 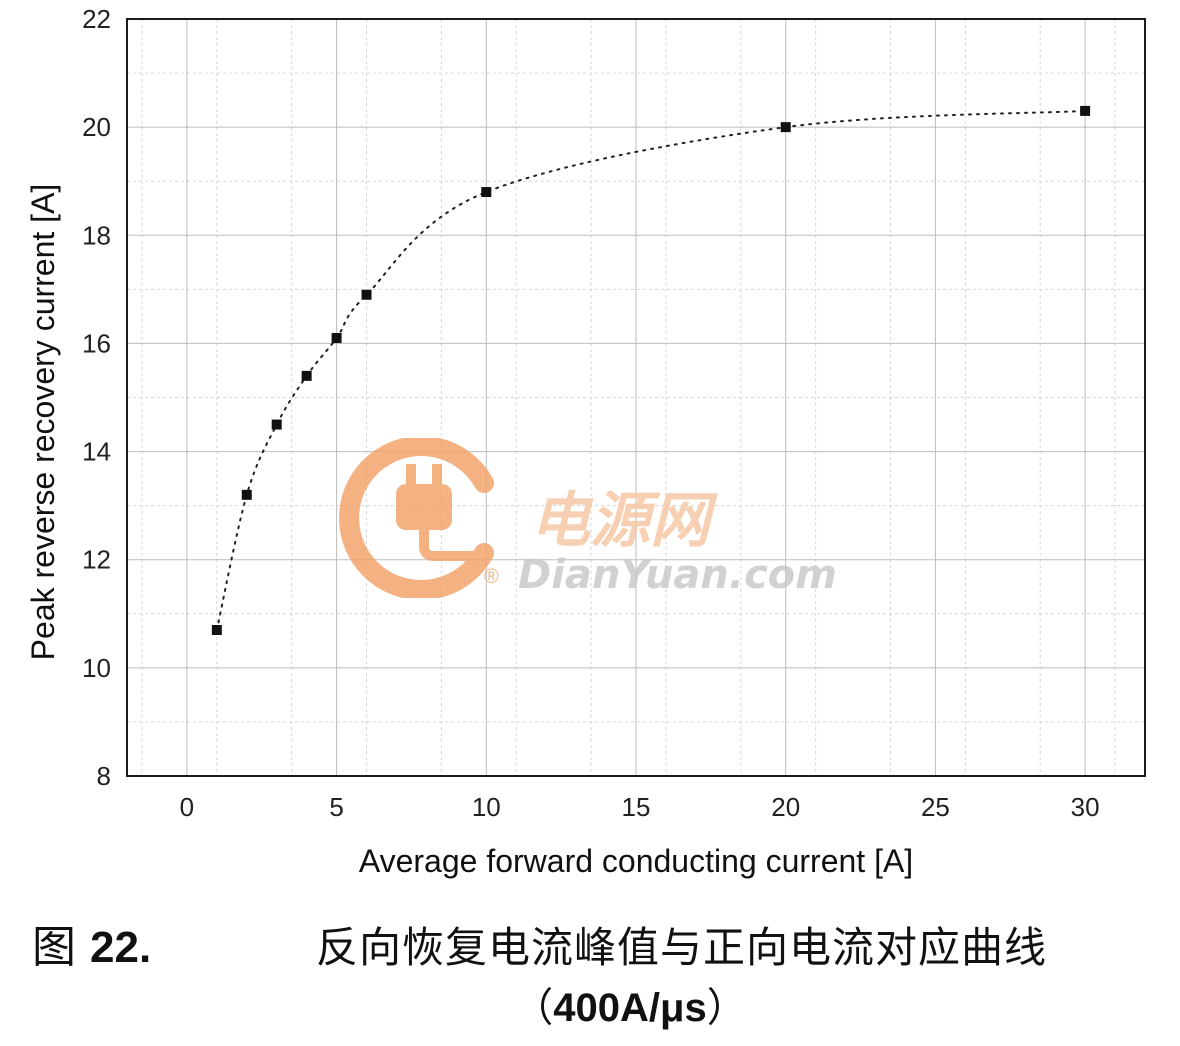 I want to click on figure-title: 反向恢复电流峰值与正向电流对应曲线, so click(x=682, y=947).